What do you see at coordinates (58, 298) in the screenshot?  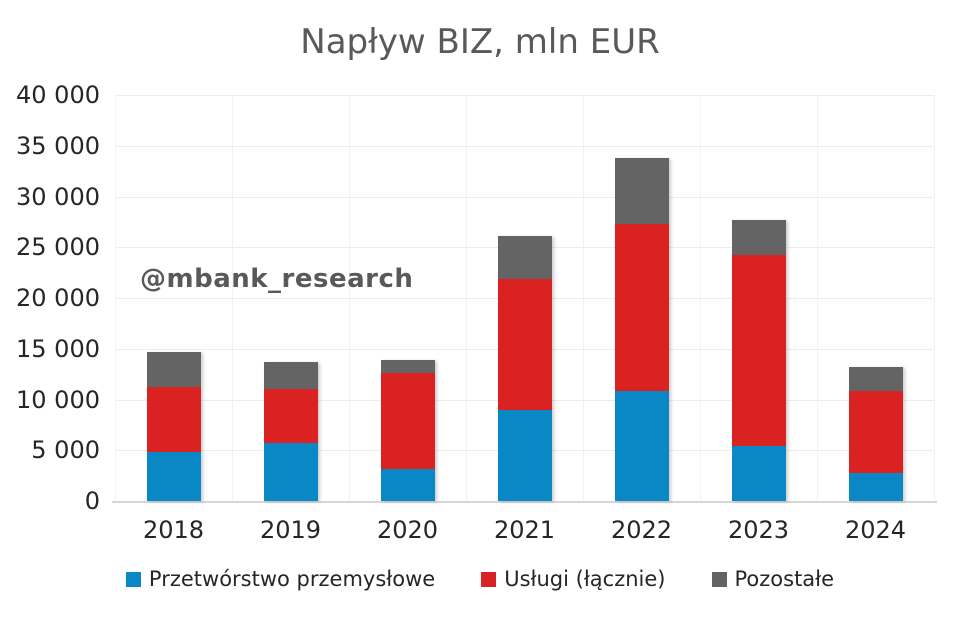 I see `y-tick-label: 20 000` at bounding box center [58, 298].